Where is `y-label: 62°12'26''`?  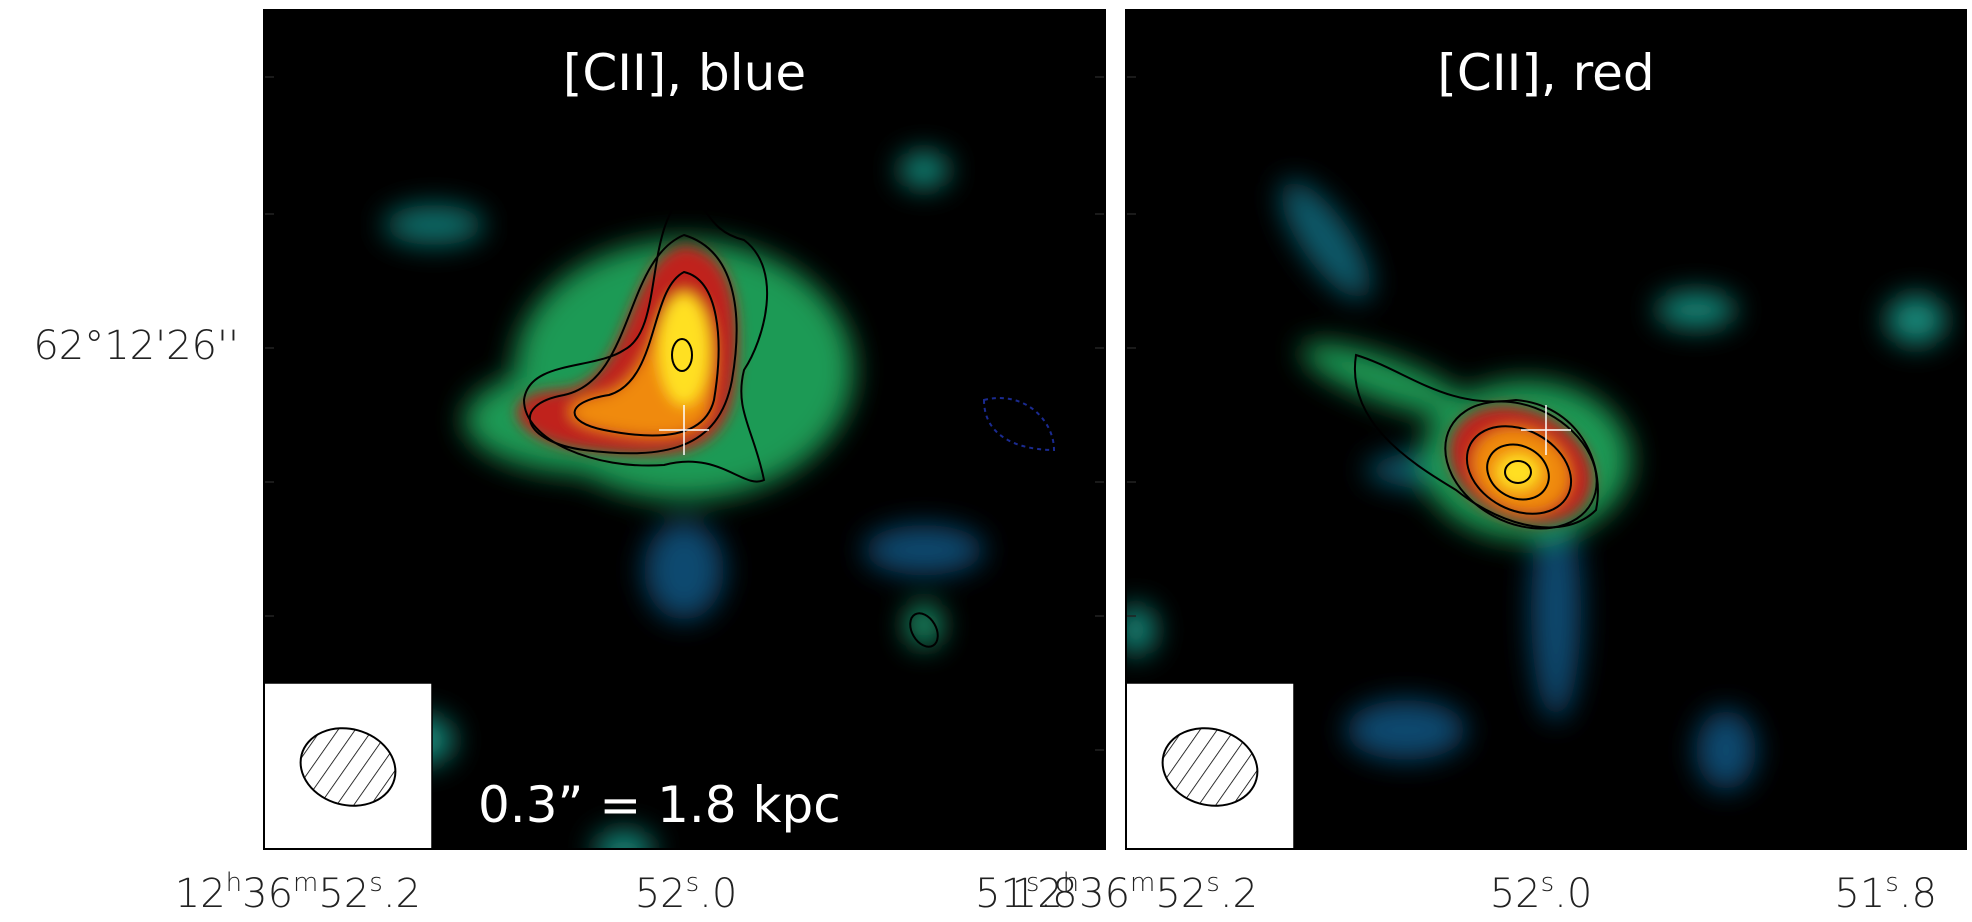
y-label: 62°12'26'' is located at coordinates (136, 346).